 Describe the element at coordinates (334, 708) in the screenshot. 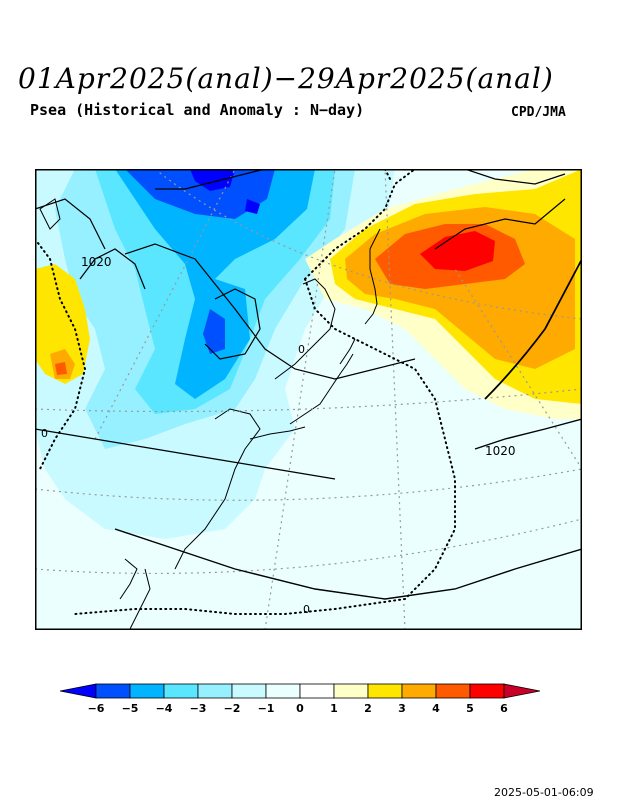

I see `colorbar-tick-label: 1` at that location.